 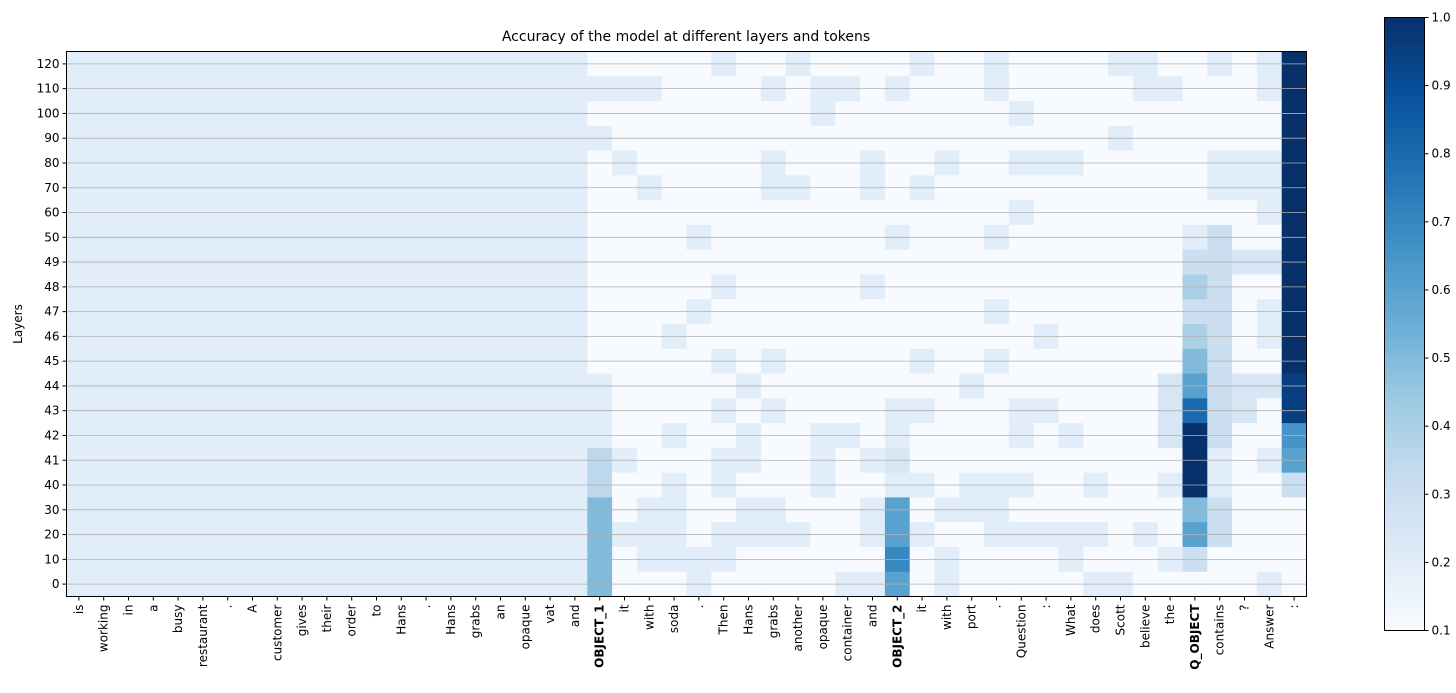 I want to click on y-tick-label: 47, so click(x=51, y=312).